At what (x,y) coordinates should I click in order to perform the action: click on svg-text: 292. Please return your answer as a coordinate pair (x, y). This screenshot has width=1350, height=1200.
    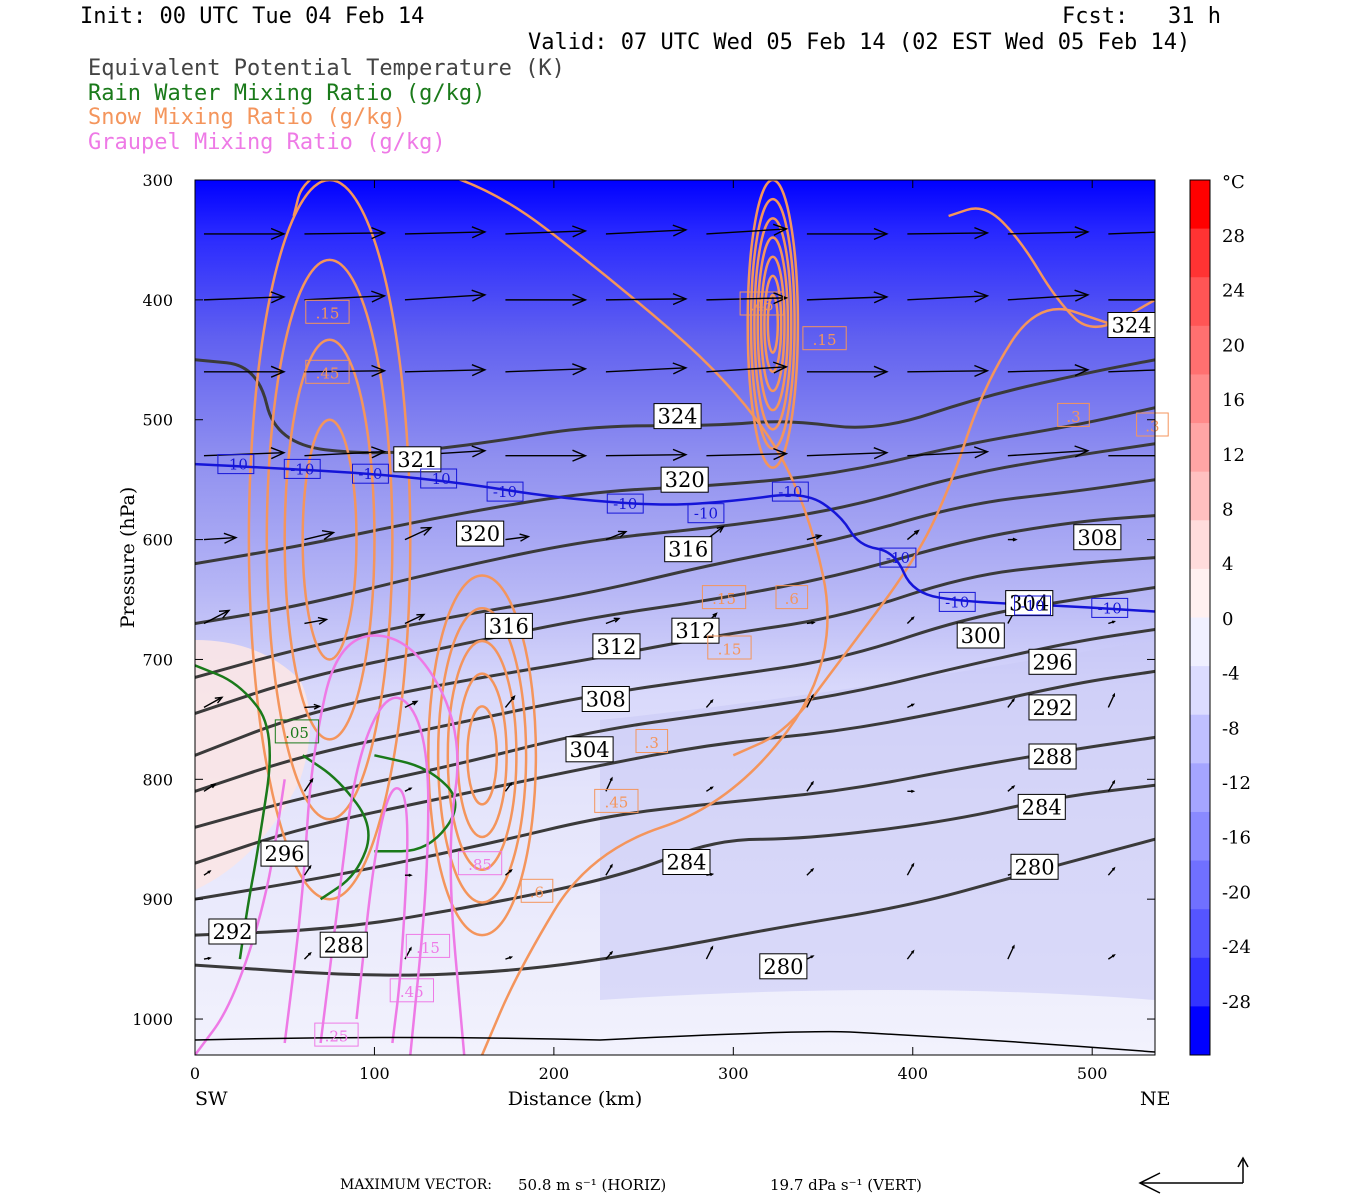
    Looking at the image, I should click on (1052, 708).